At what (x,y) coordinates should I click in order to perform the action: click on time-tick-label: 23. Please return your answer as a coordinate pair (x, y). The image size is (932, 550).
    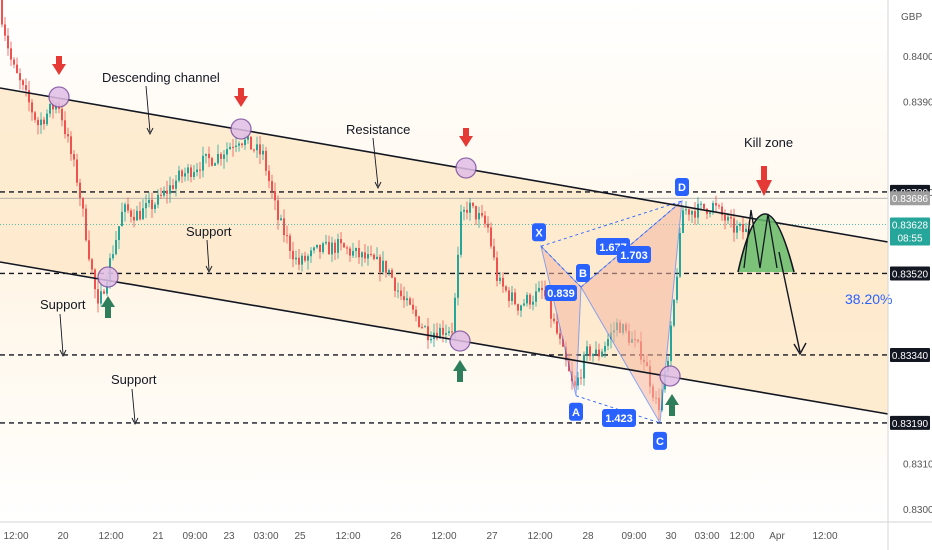
    Looking at the image, I should click on (229, 536).